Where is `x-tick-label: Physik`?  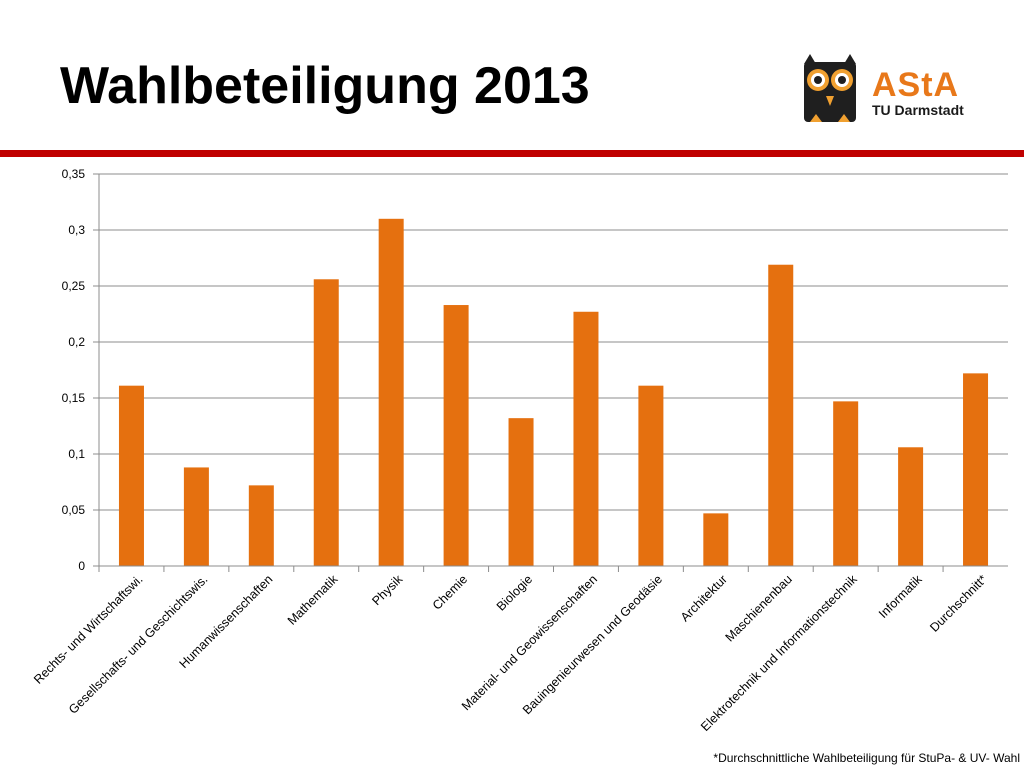 x-tick-label: Physik is located at coordinates (387, 590).